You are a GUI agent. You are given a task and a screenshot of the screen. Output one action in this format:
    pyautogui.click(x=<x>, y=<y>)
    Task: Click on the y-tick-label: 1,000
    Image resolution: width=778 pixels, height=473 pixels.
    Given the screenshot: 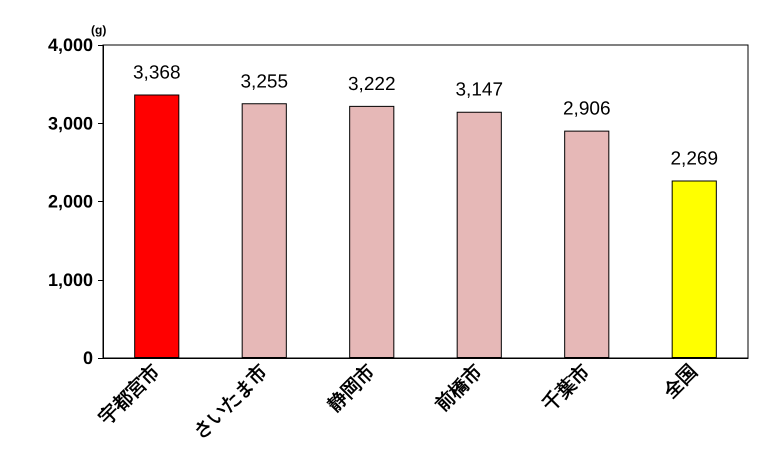 What is the action you would take?
    pyautogui.click(x=70, y=280)
    